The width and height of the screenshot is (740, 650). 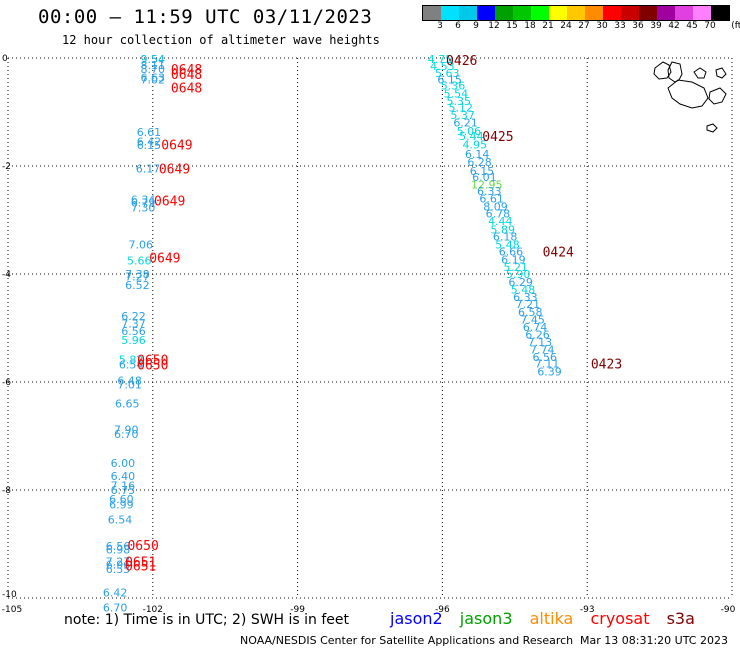 I want to click on wave-height-label: 6.66, so click(x=511, y=251).